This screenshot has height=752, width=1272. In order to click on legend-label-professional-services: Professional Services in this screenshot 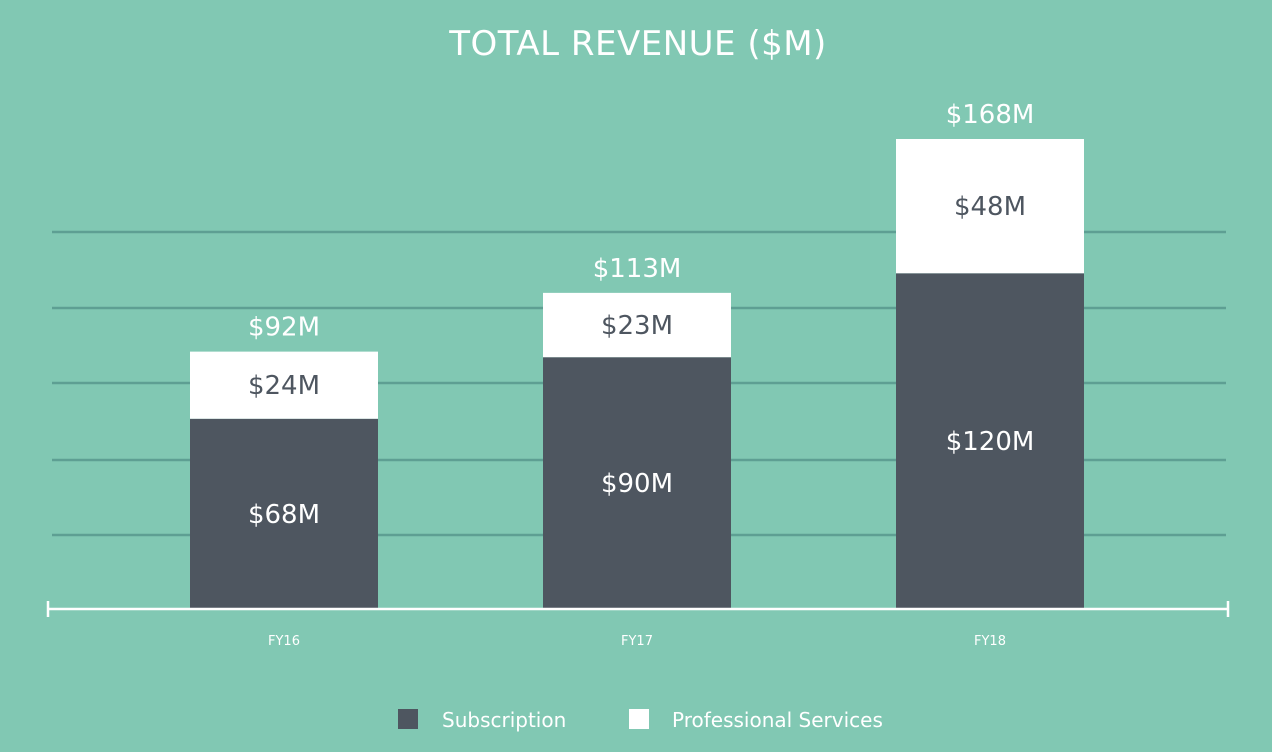, I will do `click(777, 720)`.